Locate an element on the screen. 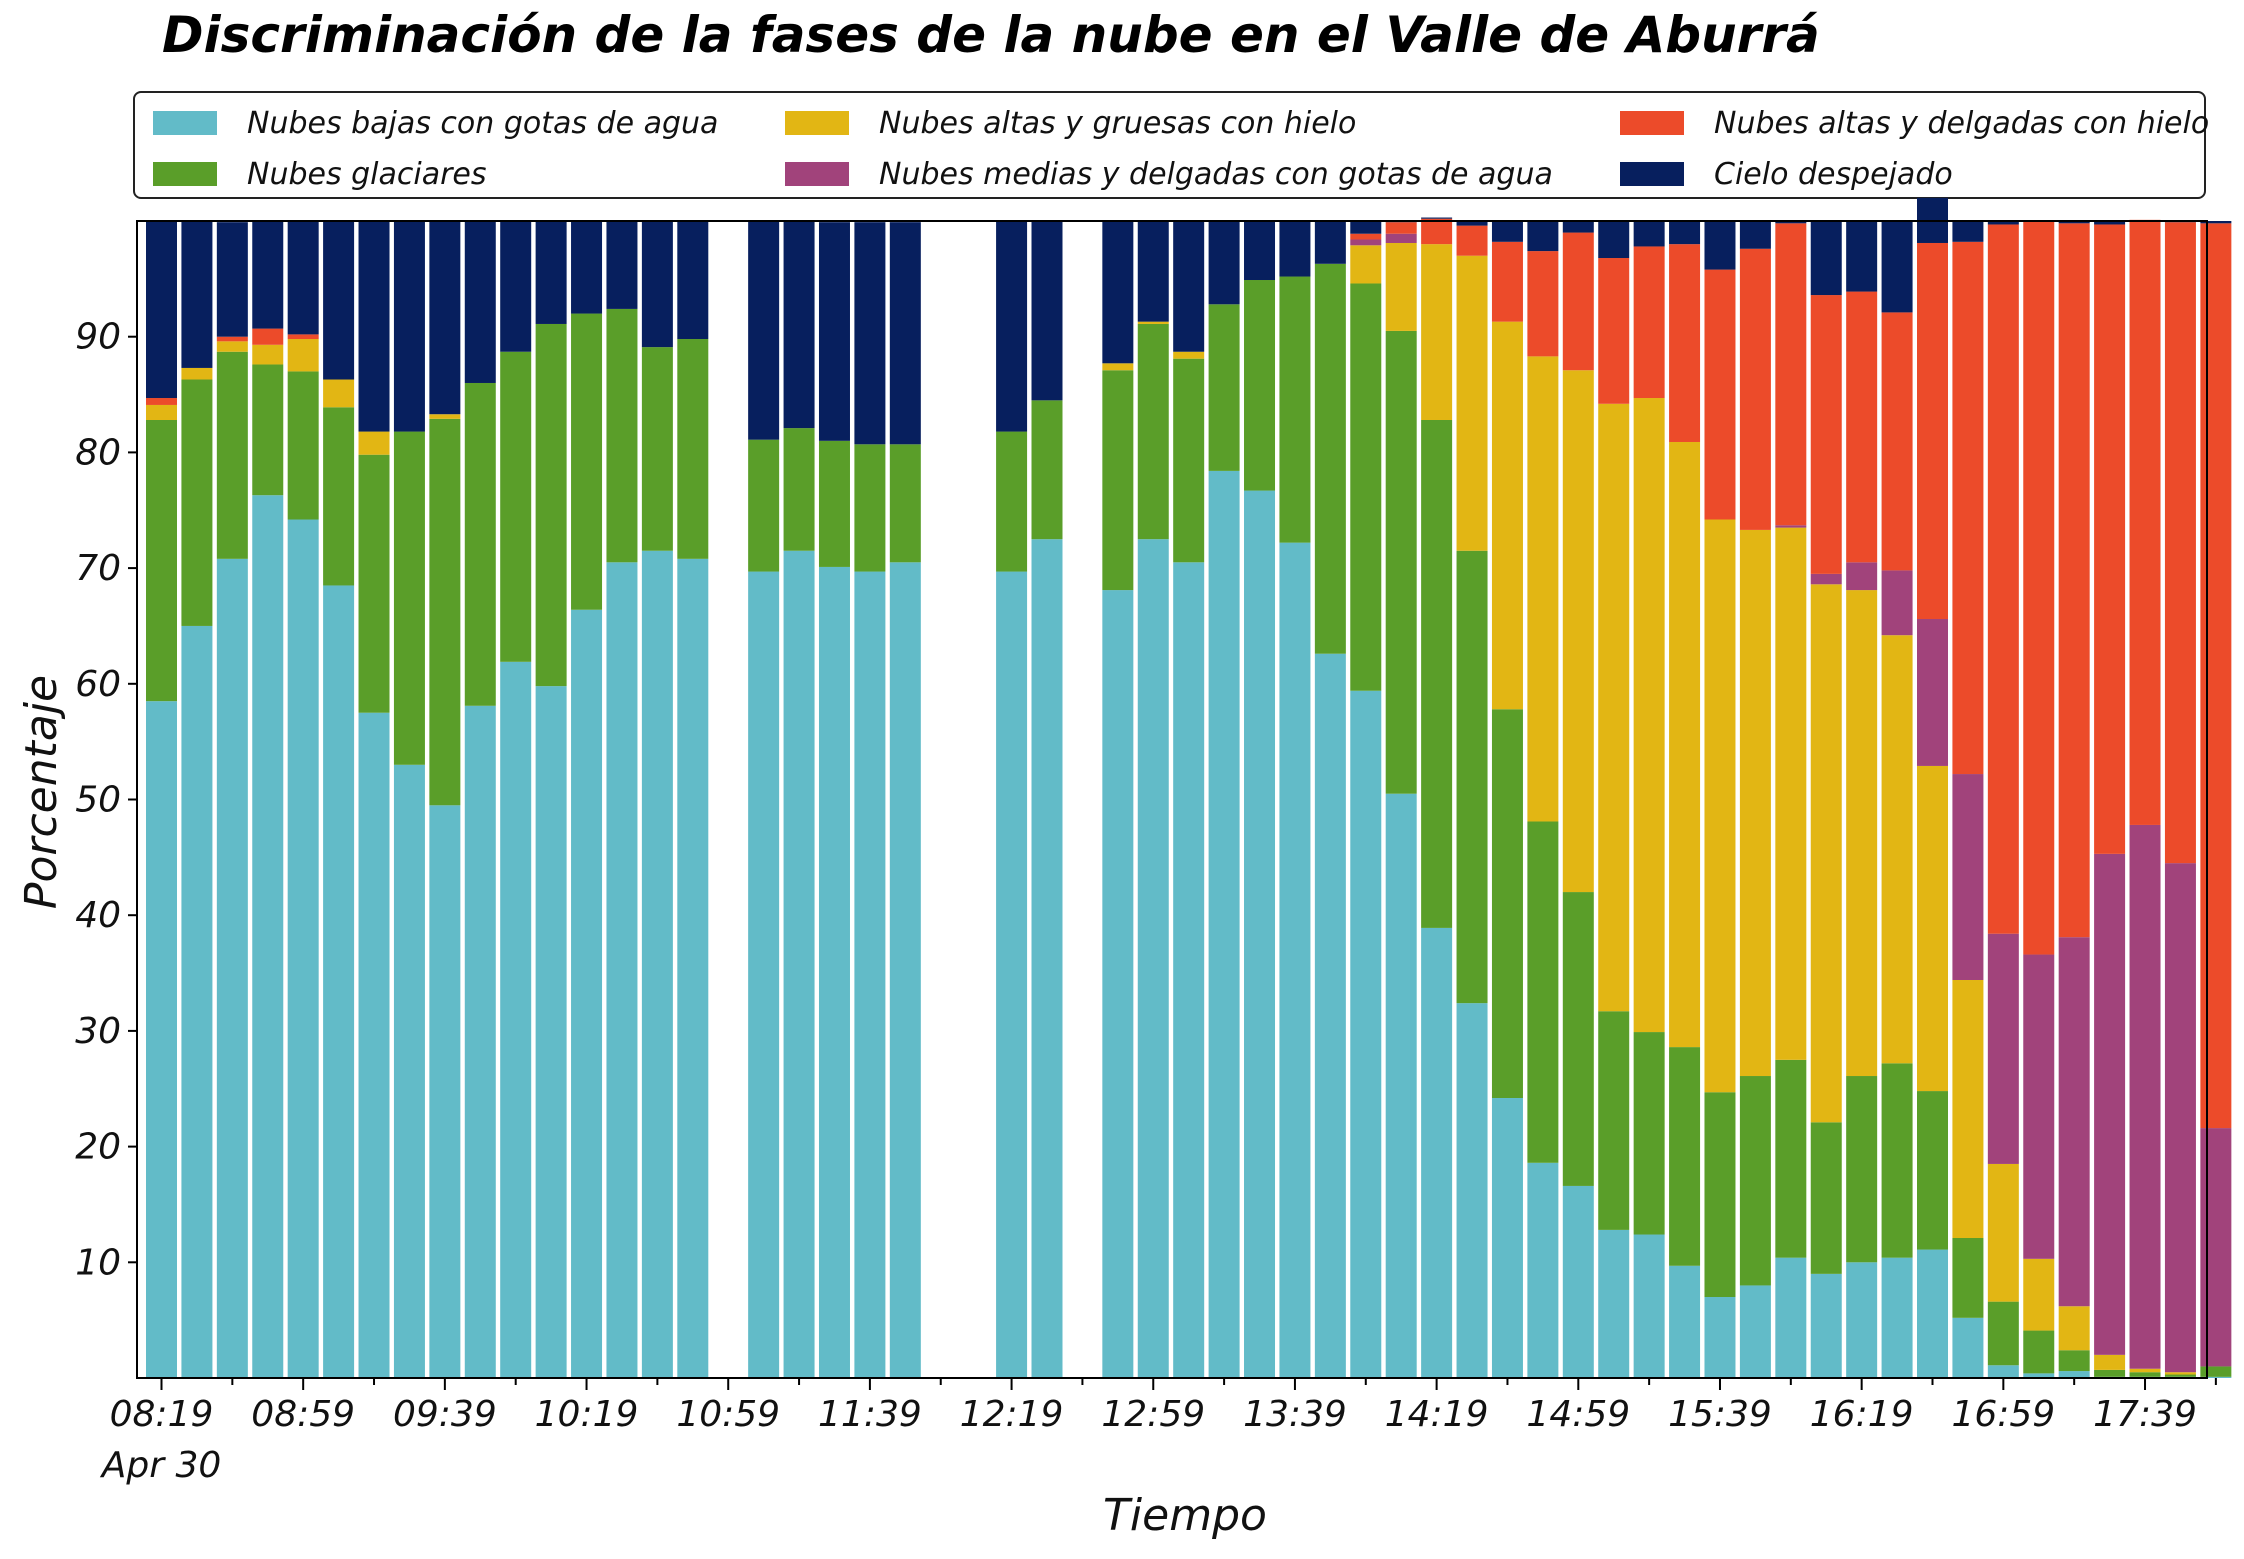 This screenshot has height=1559, width=2244. y-tick-label: 20 is located at coordinates (98, 1147).